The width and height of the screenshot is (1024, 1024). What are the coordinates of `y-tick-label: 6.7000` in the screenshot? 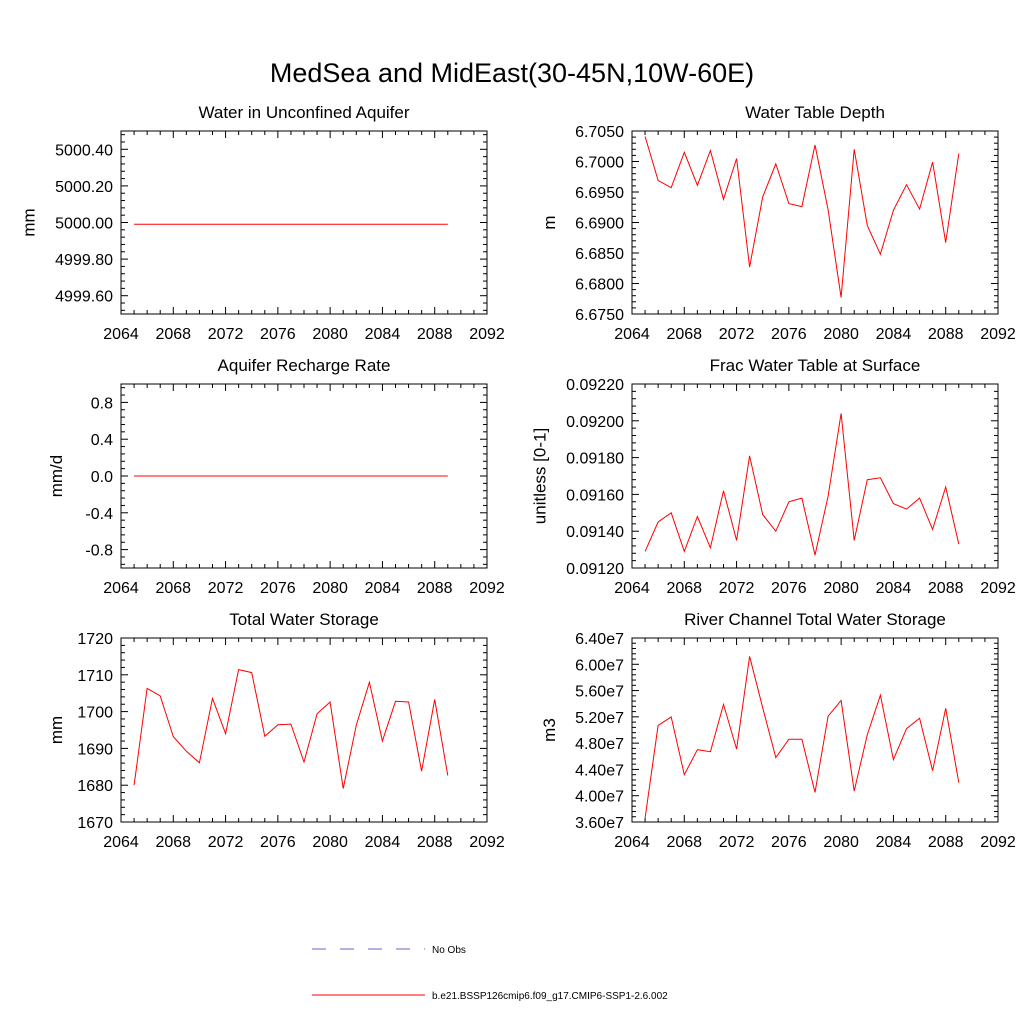 It's located at (599, 163).